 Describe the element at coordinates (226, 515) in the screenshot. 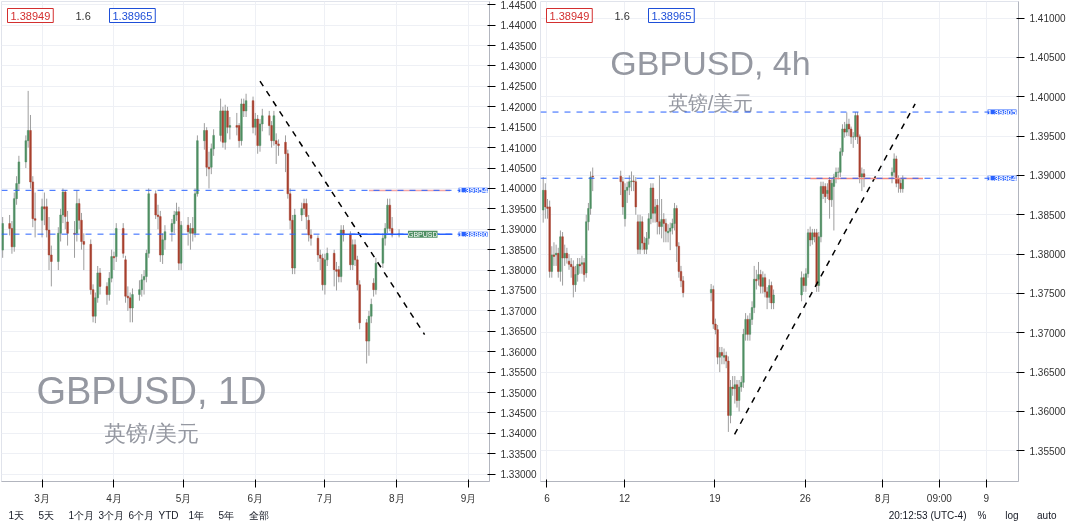

I see `text: 5年` at that location.